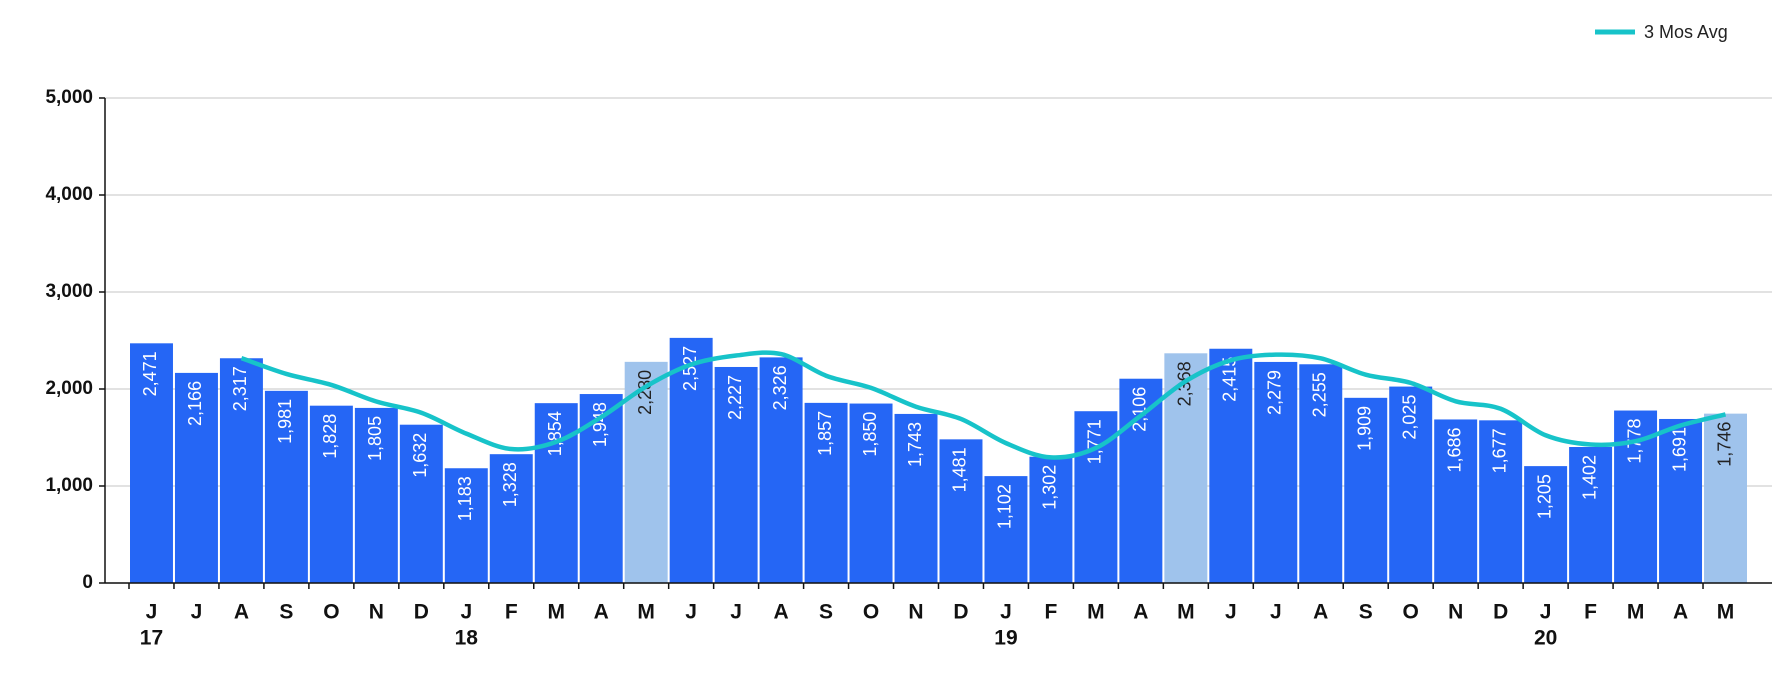 Image resolution: width=1786 pixels, height=684 pixels. Describe the element at coordinates (1320, 394) in the screenshot. I see `value-label: 2,255` at that location.